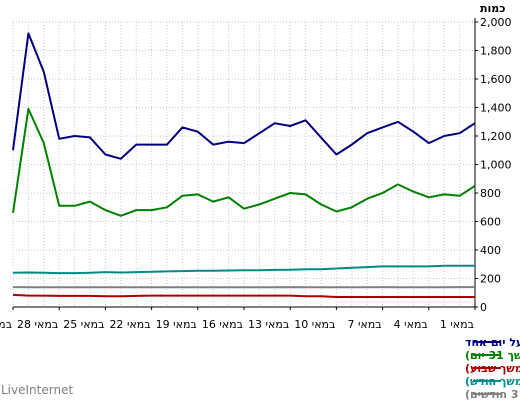 The image size is (520, 405). Describe the element at coordinates (176, 324) in the screenshot. I see `x-tick-label: 19 במאי` at that location.